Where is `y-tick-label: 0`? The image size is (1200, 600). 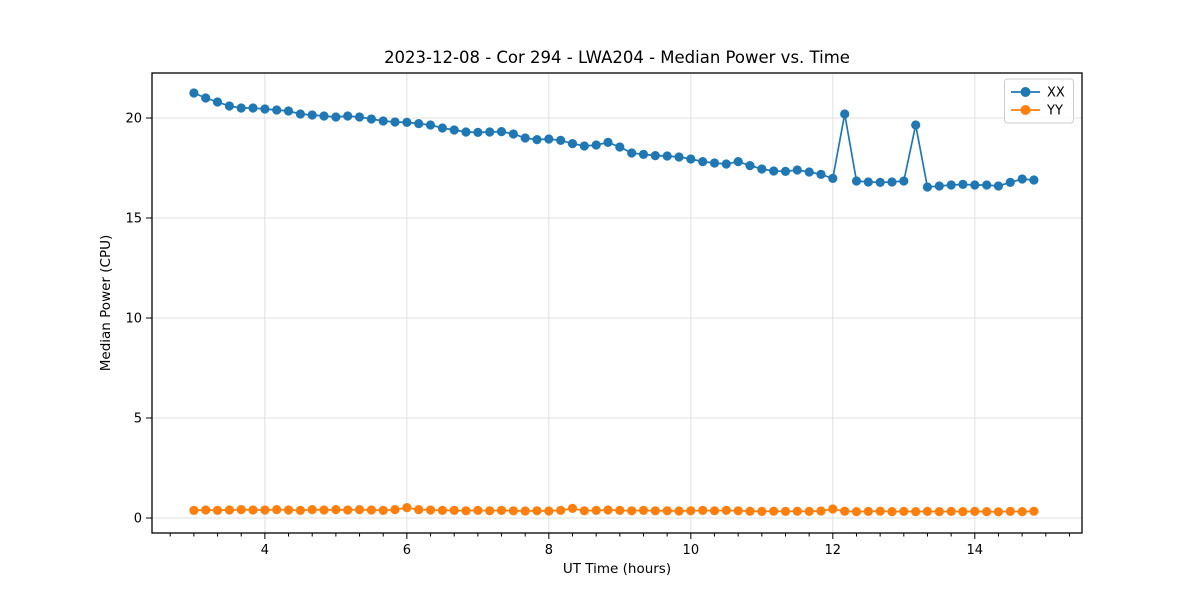 y-tick-label: 0 is located at coordinates (138, 519).